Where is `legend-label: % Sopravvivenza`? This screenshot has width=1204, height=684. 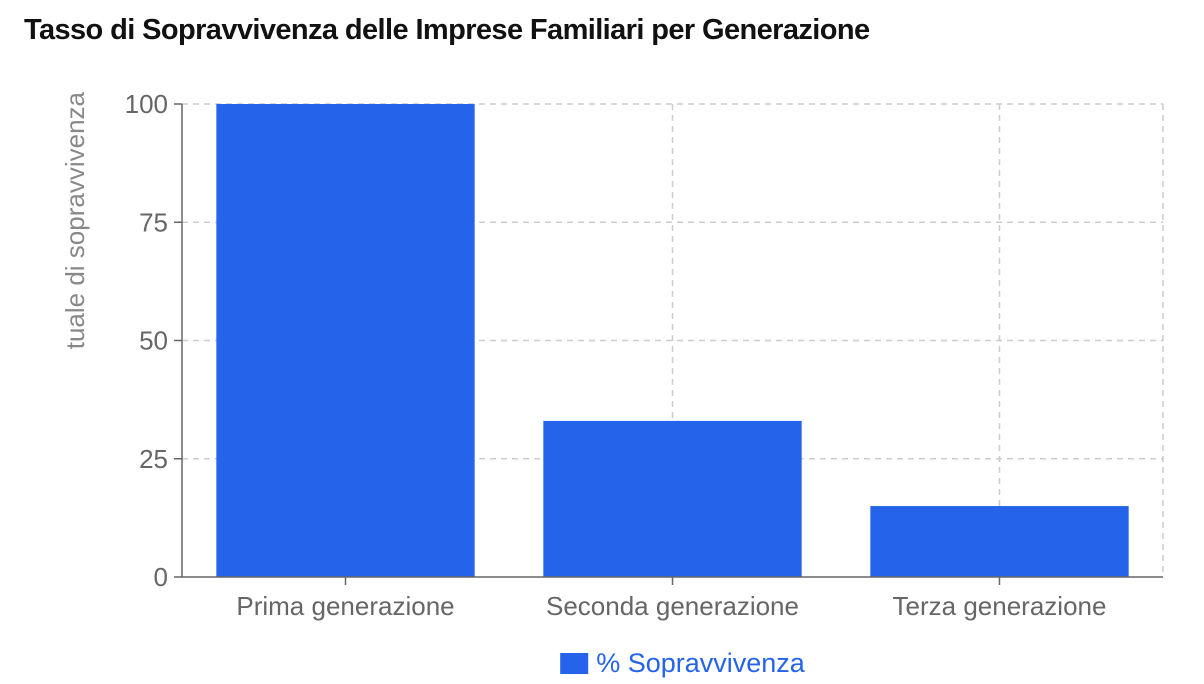
legend-label: % Sopravvivenza is located at coordinates (701, 663).